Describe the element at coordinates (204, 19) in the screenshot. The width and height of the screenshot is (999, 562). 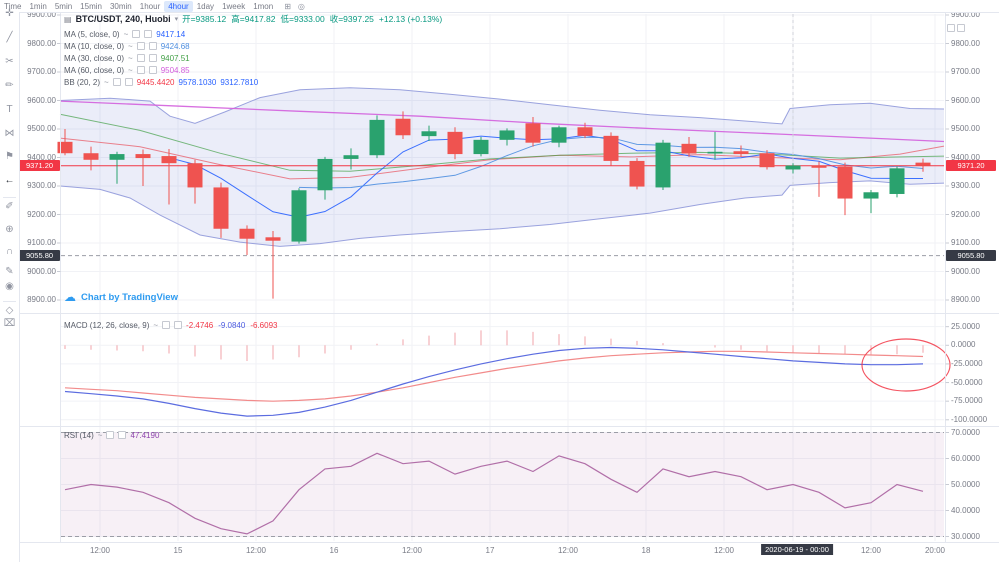
I see `ohlc-value: 开=9385.12` at that location.